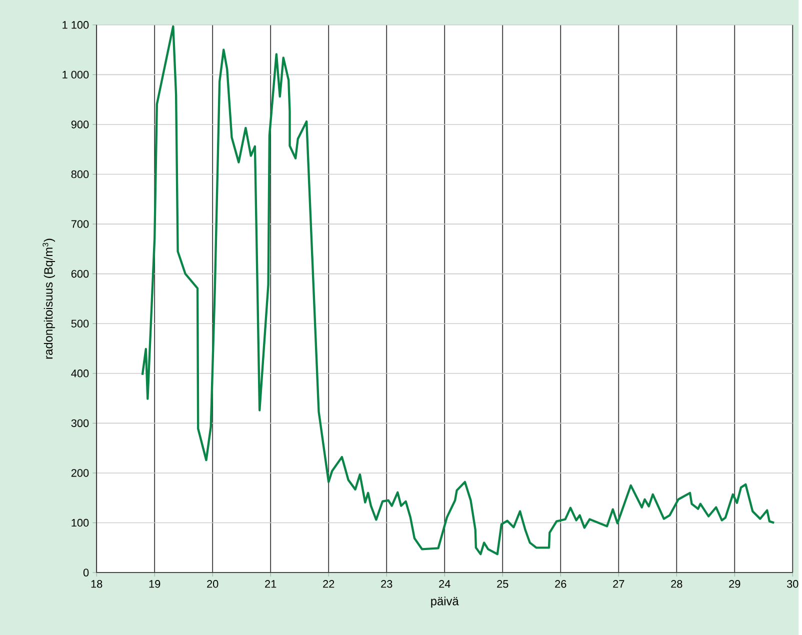 Image resolution: width=802 pixels, height=635 pixels. What do you see at coordinates (618, 584) in the screenshot?
I see `x-tick-label: 27` at bounding box center [618, 584].